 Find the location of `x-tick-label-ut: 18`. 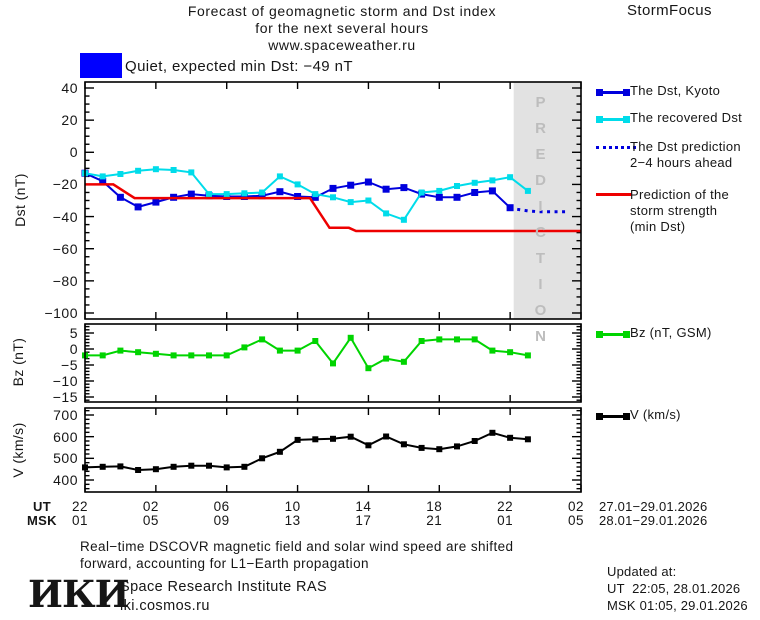

x-tick-label-ut: 18 is located at coordinates (434, 506).